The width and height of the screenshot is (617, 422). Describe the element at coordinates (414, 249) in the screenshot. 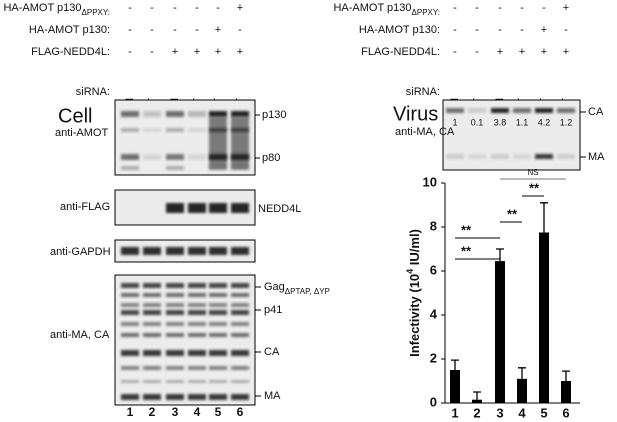

I see `y-axis-label-part: IU/ml)` at that location.